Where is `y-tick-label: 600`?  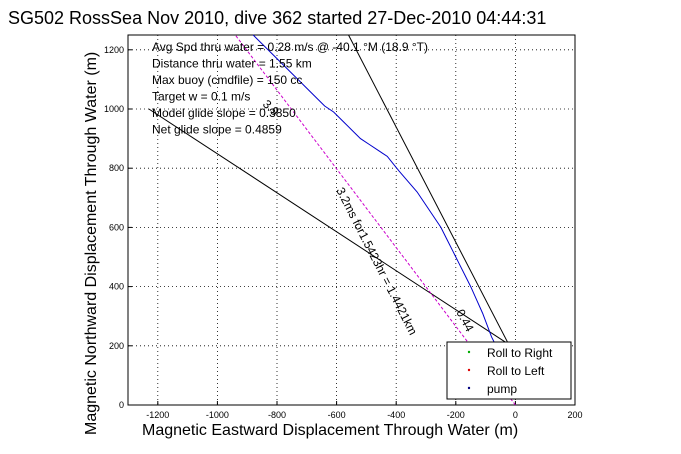 y-tick-label: 600 is located at coordinates (116, 227).